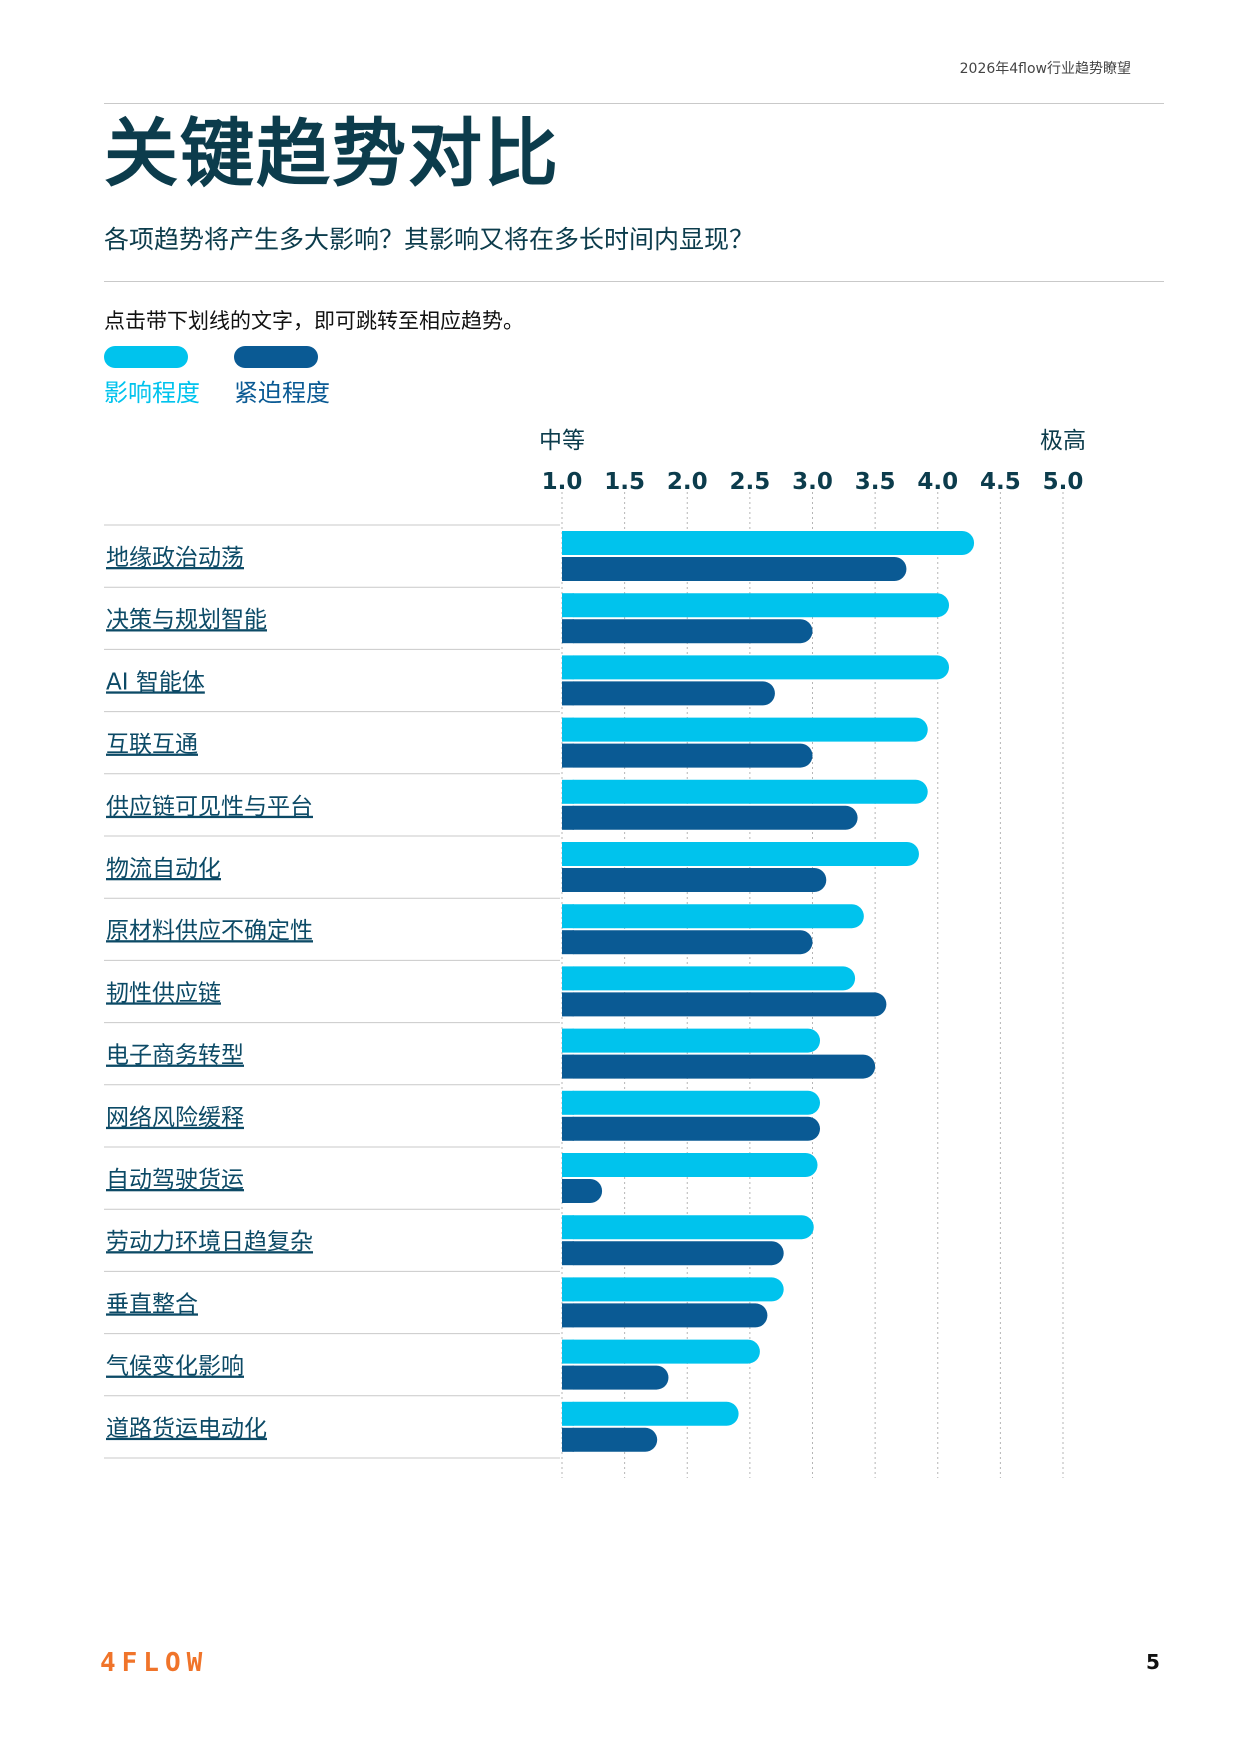 The height and width of the screenshot is (1754, 1241). What do you see at coordinates (175, 1180) in the screenshot?
I see `trend-link: 自动驾驶货运` at bounding box center [175, 1180].